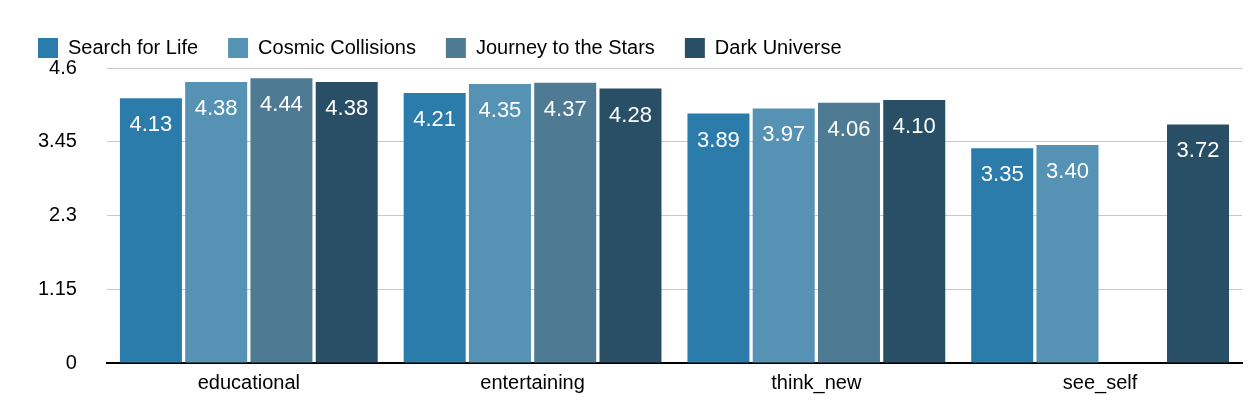 The image size is (1258, 413). I want to click on y-tick-label: 2.3, so click(63, 214).